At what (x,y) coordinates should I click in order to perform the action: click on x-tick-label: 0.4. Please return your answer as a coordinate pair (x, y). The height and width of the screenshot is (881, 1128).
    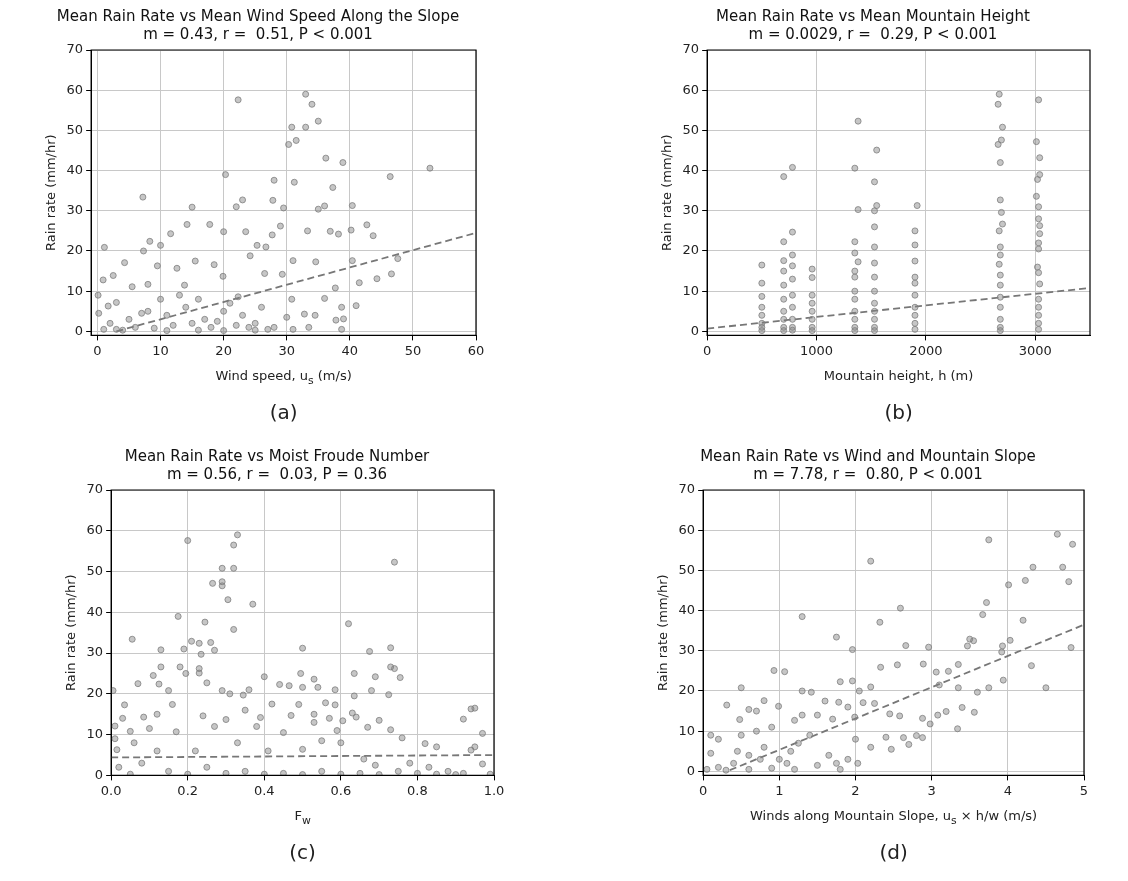
    Looking at the image, I should click on (264, 790).